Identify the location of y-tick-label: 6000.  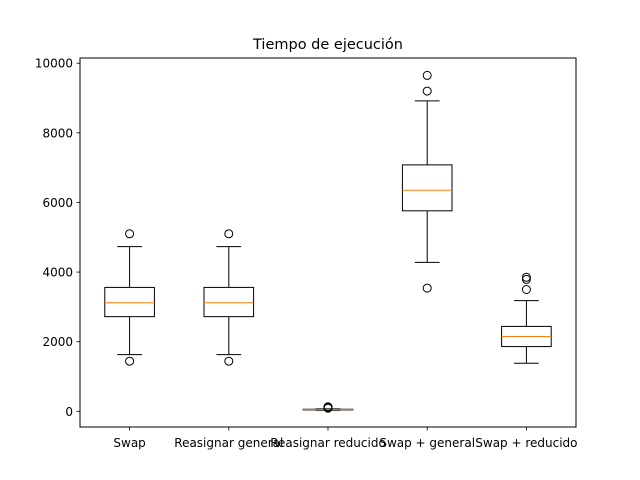
(57, 203).